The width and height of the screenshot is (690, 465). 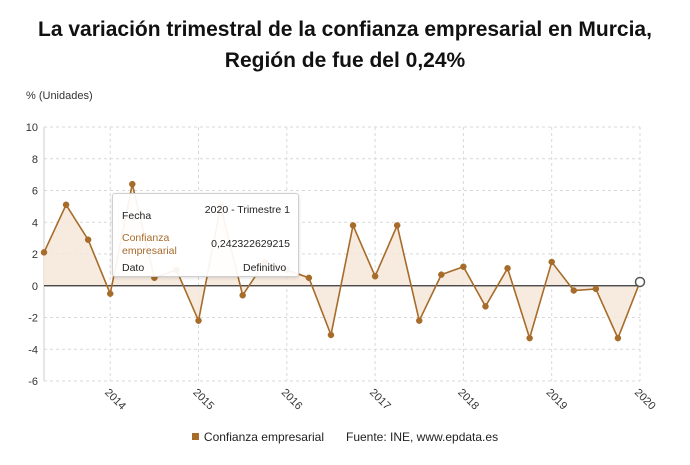 I want to click on y-tick-label: 8, so click(x=35, y=160).